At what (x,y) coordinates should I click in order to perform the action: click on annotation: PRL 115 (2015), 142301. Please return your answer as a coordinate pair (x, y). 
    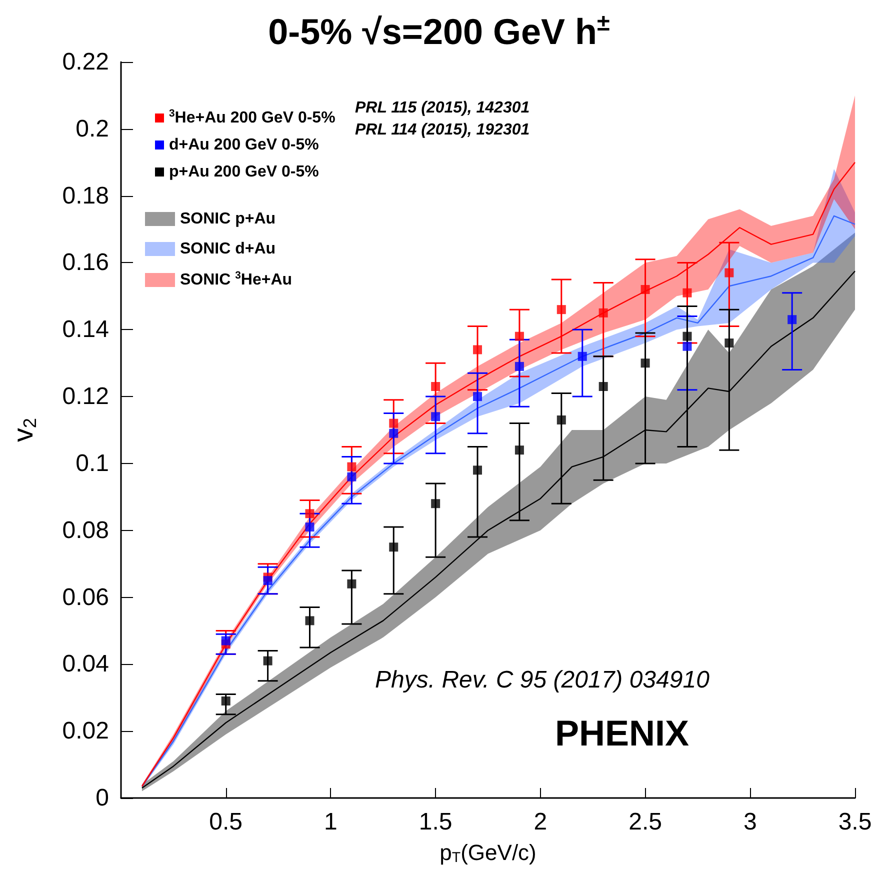
    Looking at the image, I should click on (442, 108).